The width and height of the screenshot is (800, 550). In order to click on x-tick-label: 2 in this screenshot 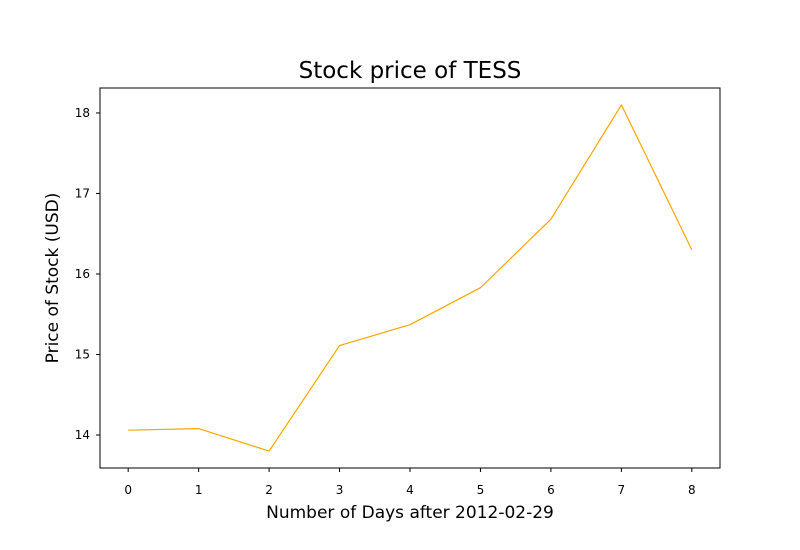, I will do `click(269, 490)`.